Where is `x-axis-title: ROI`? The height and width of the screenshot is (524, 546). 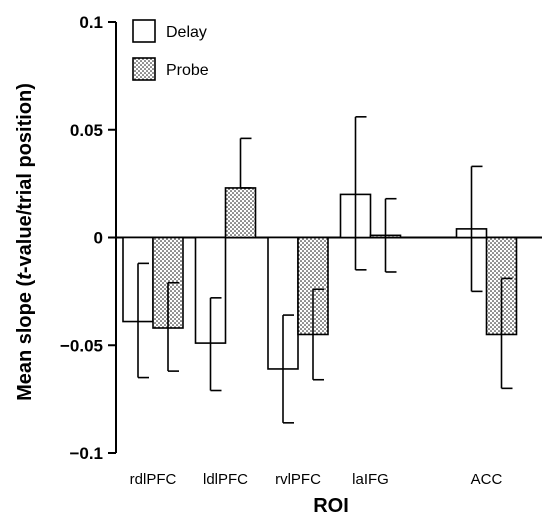 x-axis-title: ROI is located at coordinates (331, 506).